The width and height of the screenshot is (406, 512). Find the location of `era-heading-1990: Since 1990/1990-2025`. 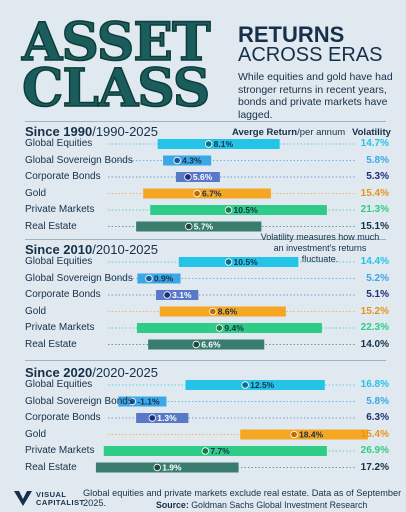

era-heading-1990: Since 1990/1990-2025 is located at coordinates (91, 131).